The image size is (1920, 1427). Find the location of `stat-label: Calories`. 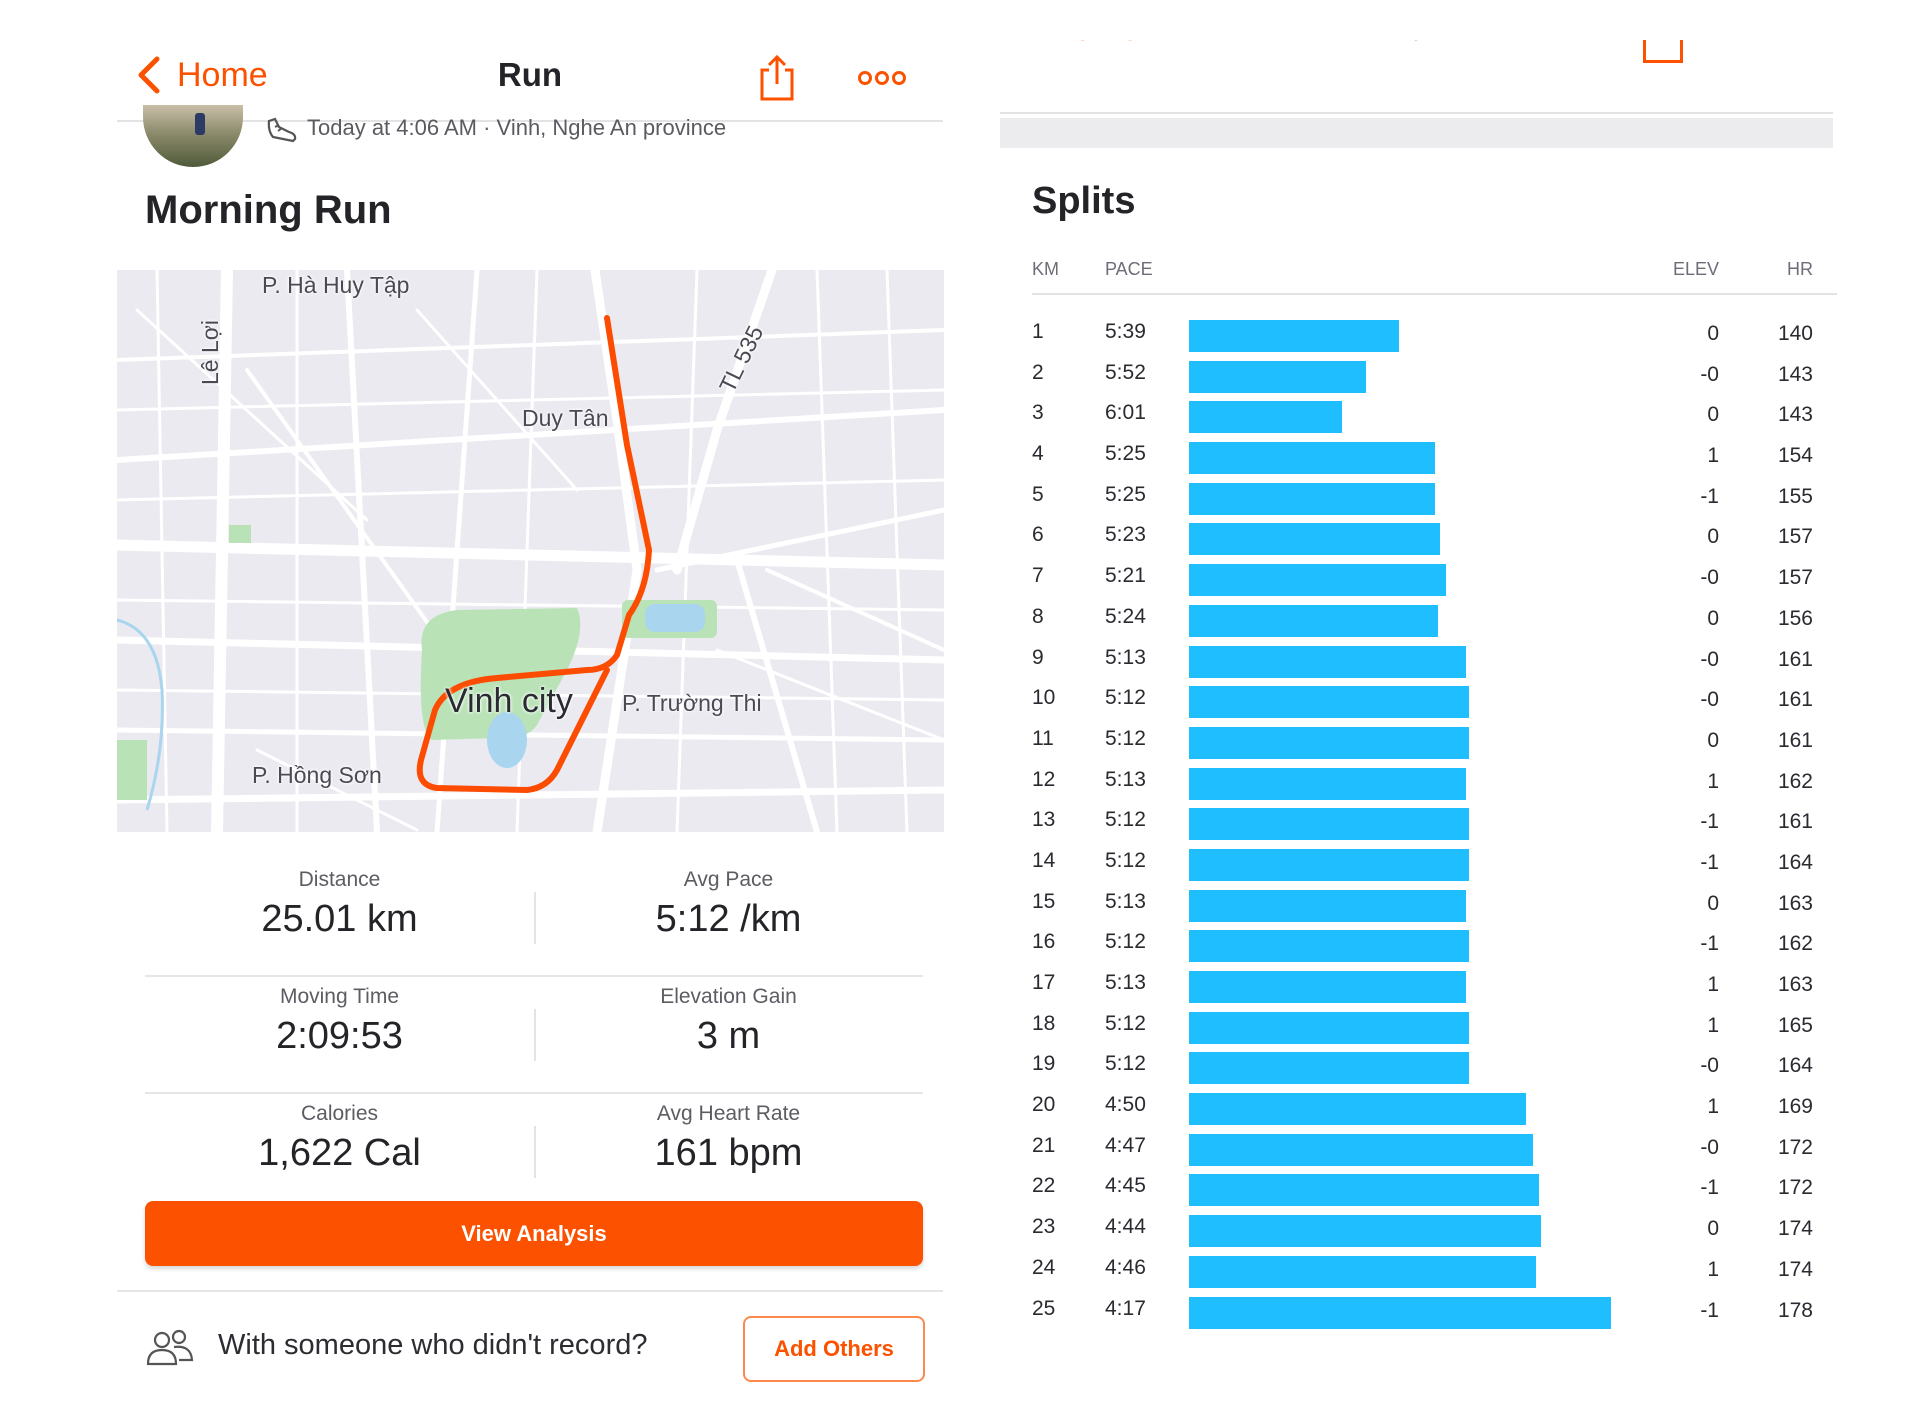

stat-label: Calories is located at coordinates (339, 1113).